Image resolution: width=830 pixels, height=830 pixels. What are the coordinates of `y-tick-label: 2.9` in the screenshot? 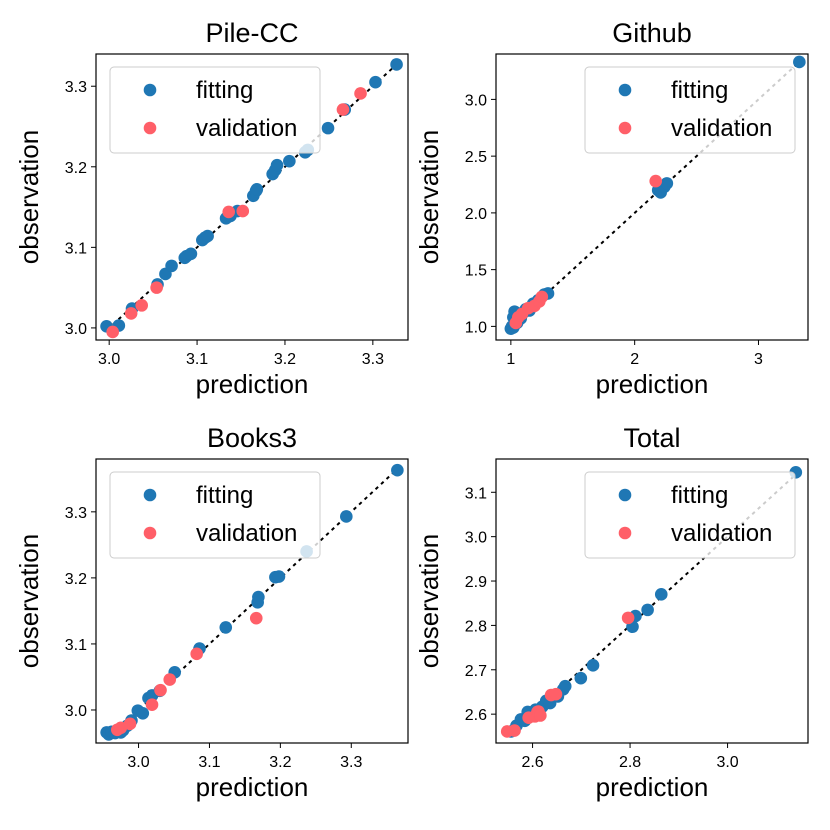 It's located at (476, 582).